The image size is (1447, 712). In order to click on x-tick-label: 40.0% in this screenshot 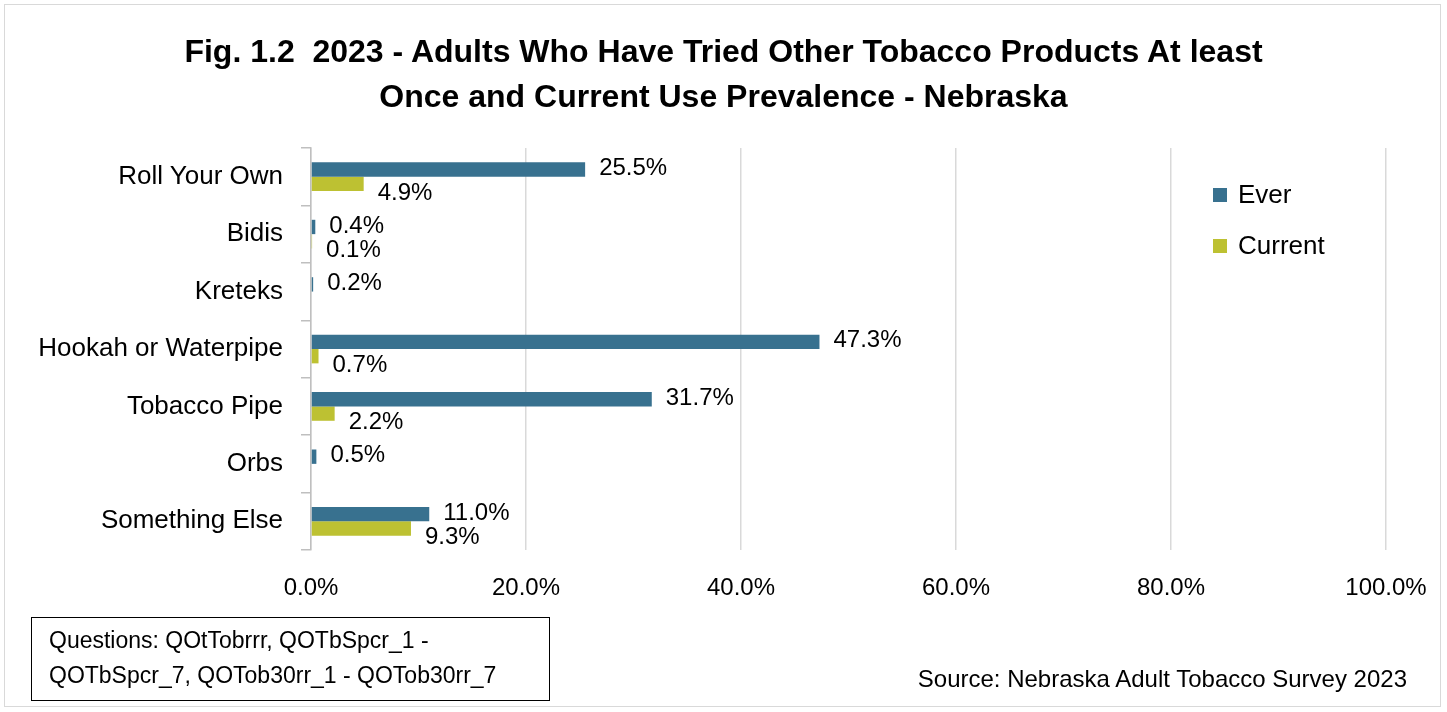, I will do `click(741, 587)`.